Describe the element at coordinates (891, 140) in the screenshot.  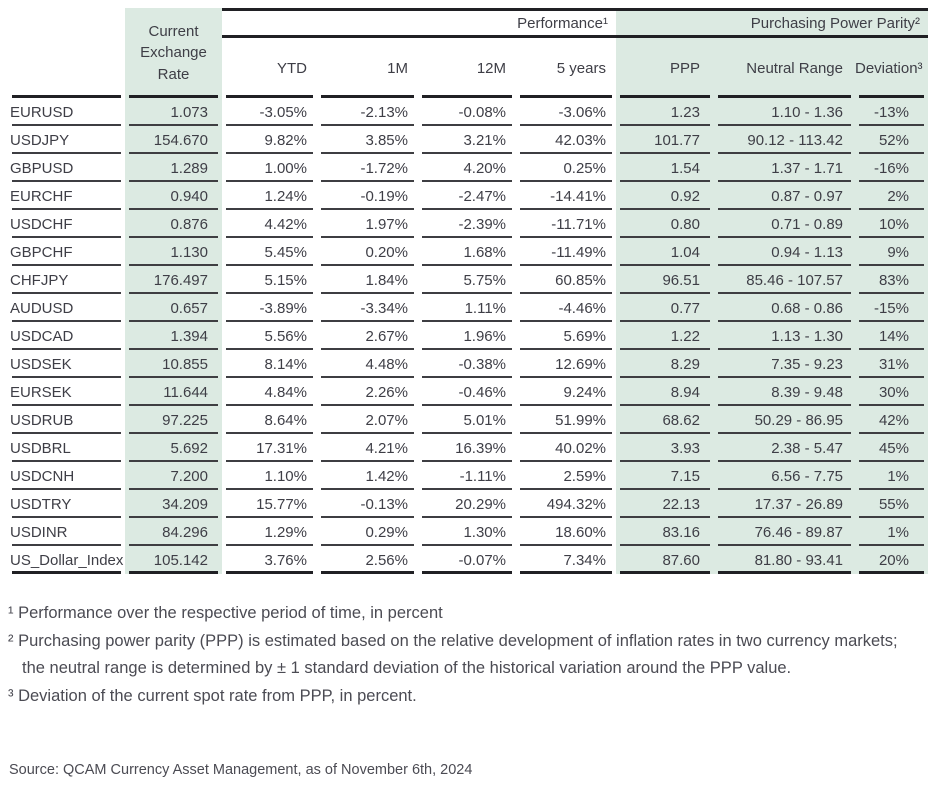
I see `deviation-cell: 52%` at that location.